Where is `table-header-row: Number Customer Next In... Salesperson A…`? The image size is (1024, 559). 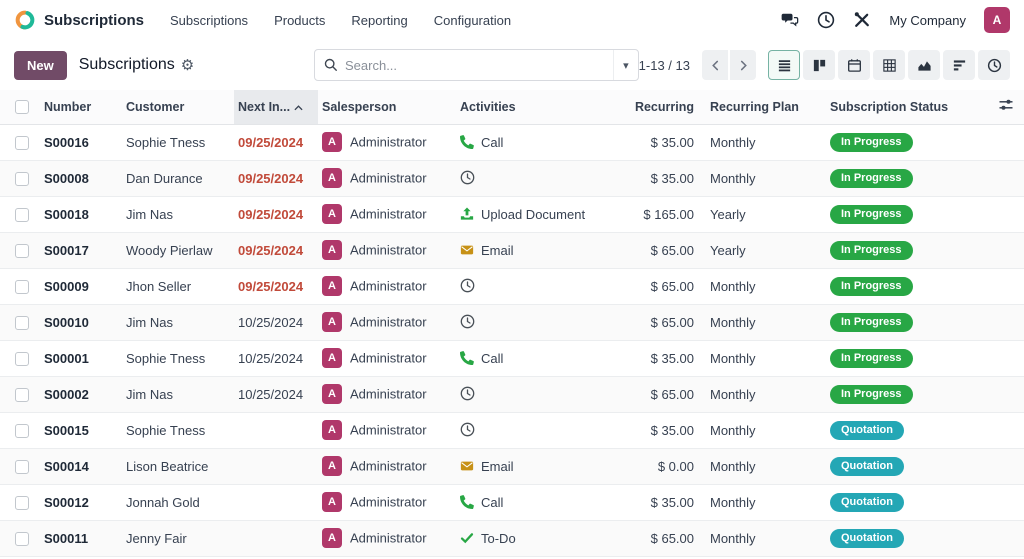
table-header-row: Number Customer Next In... Salesperson A… is located at coordinates (512, 107).